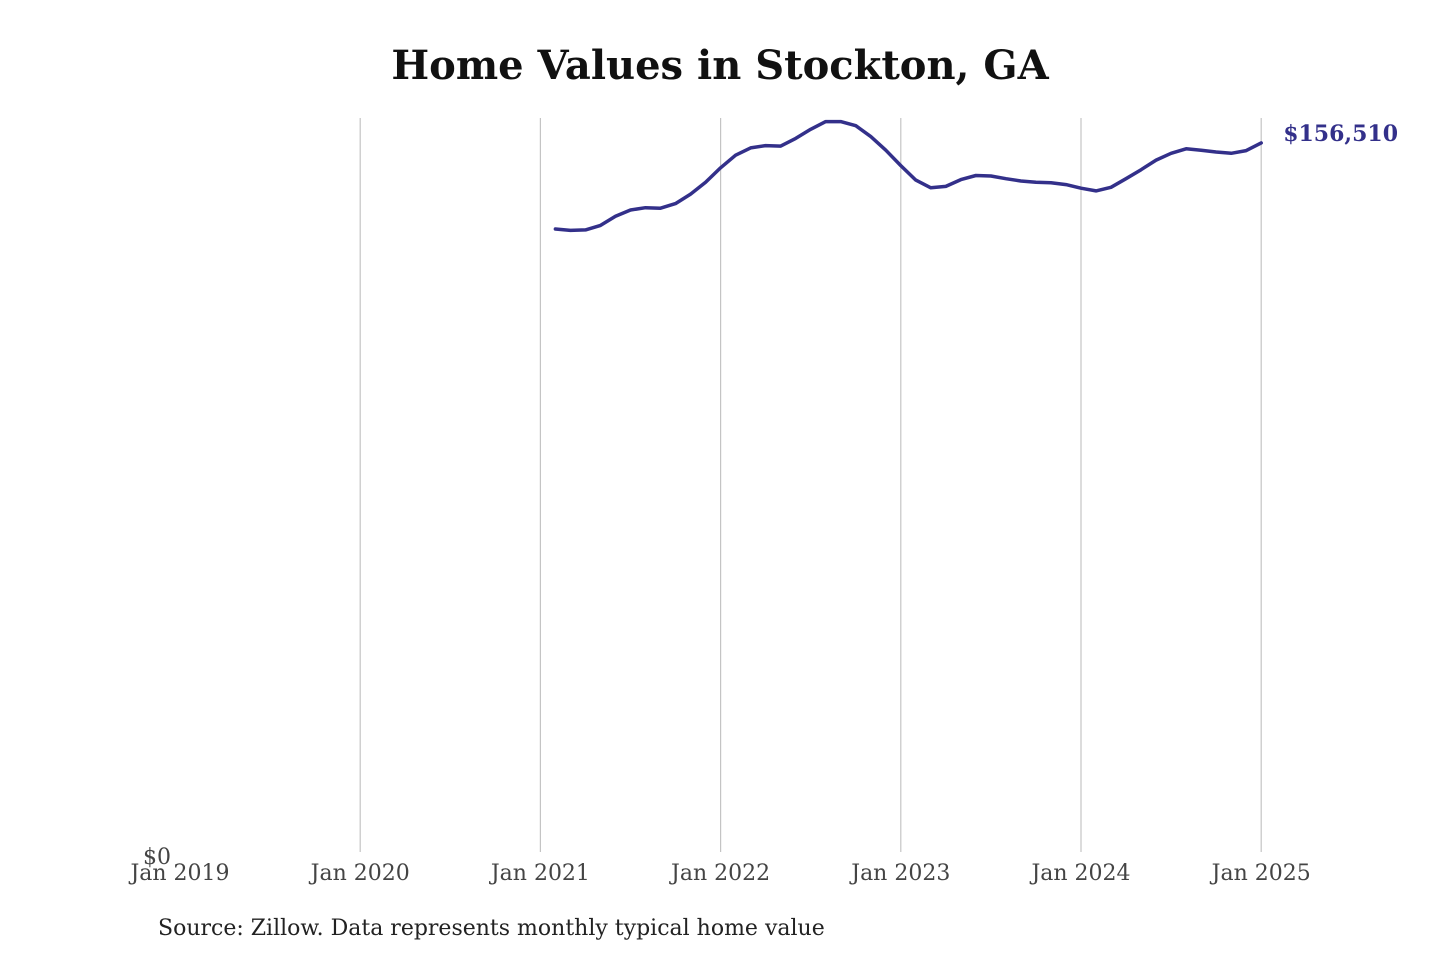 The height and width of the screenshot is (960, 1440). Describe the element at coordinates (899, 873) in the screenshot. I see `x-tick-label: Jan 2023` at that location.